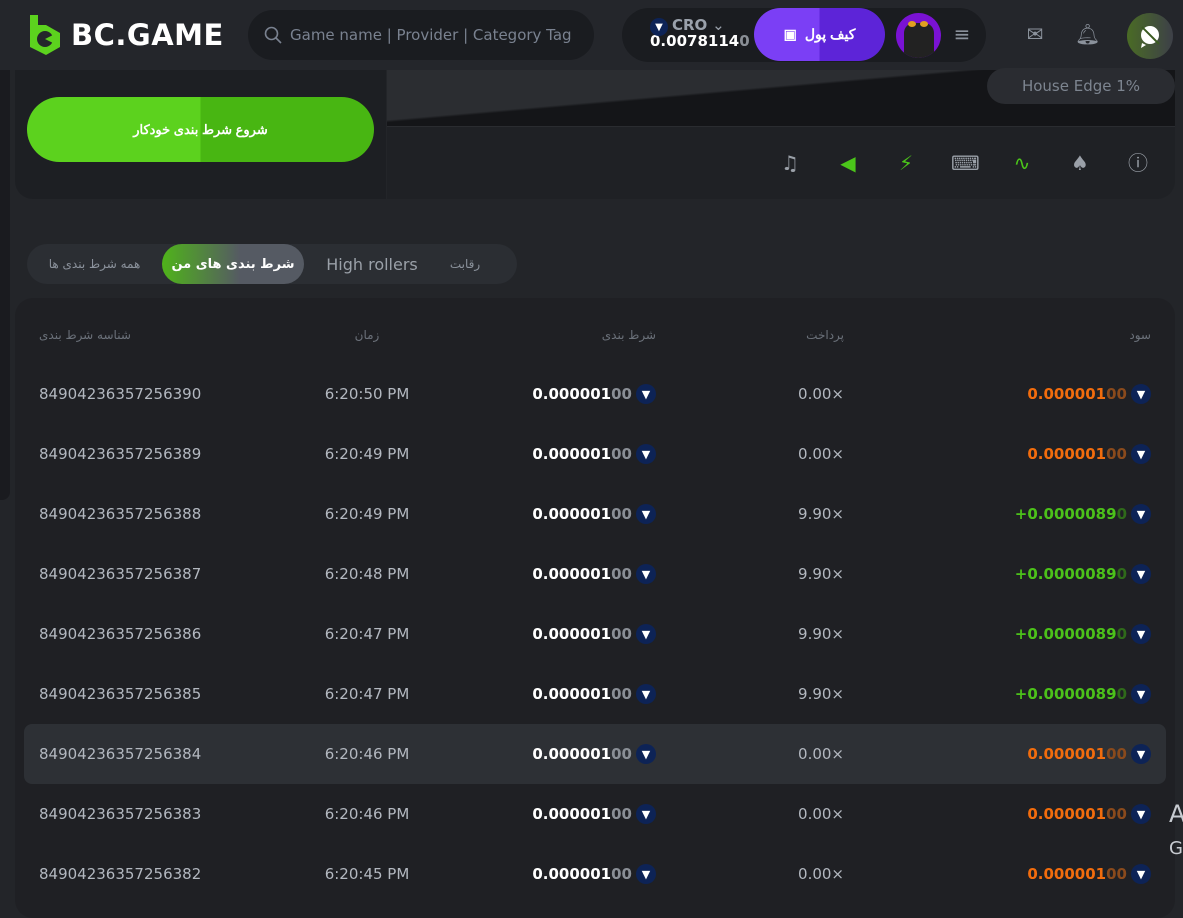 The width and height of the screenshot is (1183, 918). Describe the element at coordinates (781, 133) in the screenshot. I see `game-panel: House Edge 1% ♫ ◀ ⚡︎ ⌨ ∿ ♠ ⓘ` at that location.